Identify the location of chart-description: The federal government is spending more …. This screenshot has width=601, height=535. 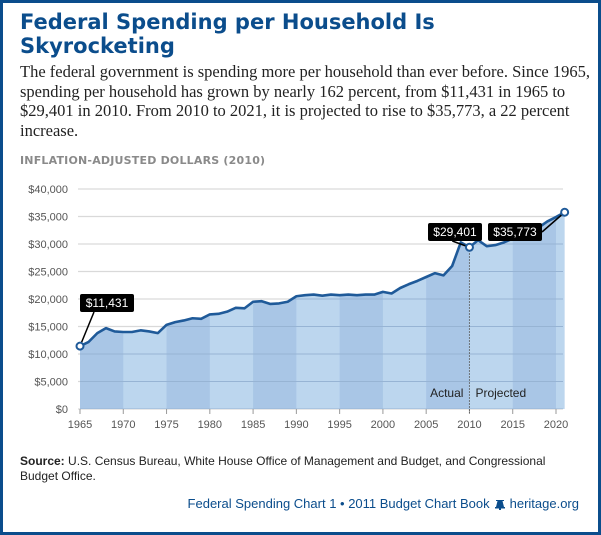
(305, 101).